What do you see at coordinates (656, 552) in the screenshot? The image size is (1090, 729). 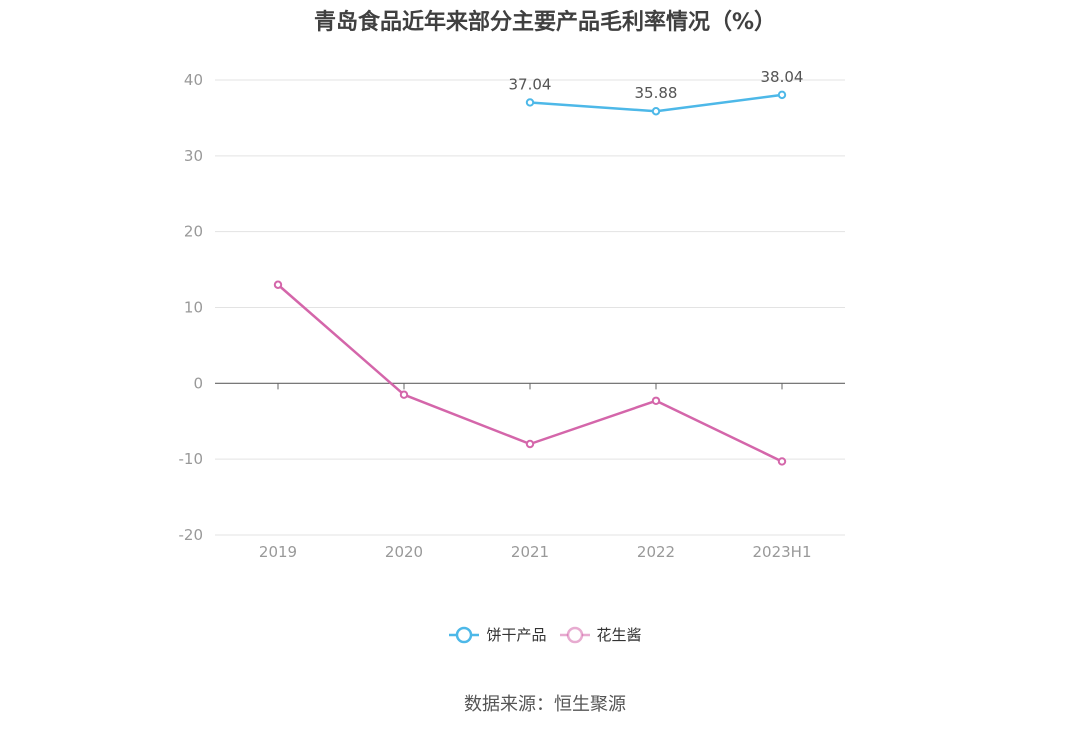 I see `x-tick-label: 2022` at bounding box center [656, 552].